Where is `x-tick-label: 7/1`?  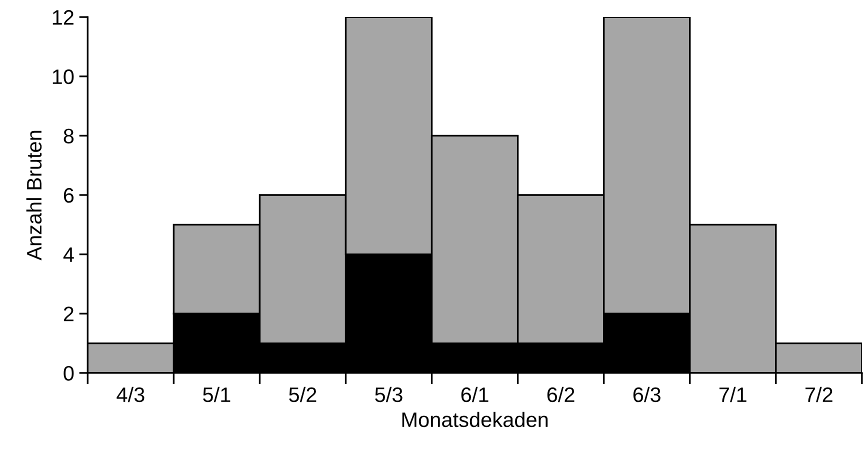 x-tick-label: 7/1 is located at coordinates (732, 394).